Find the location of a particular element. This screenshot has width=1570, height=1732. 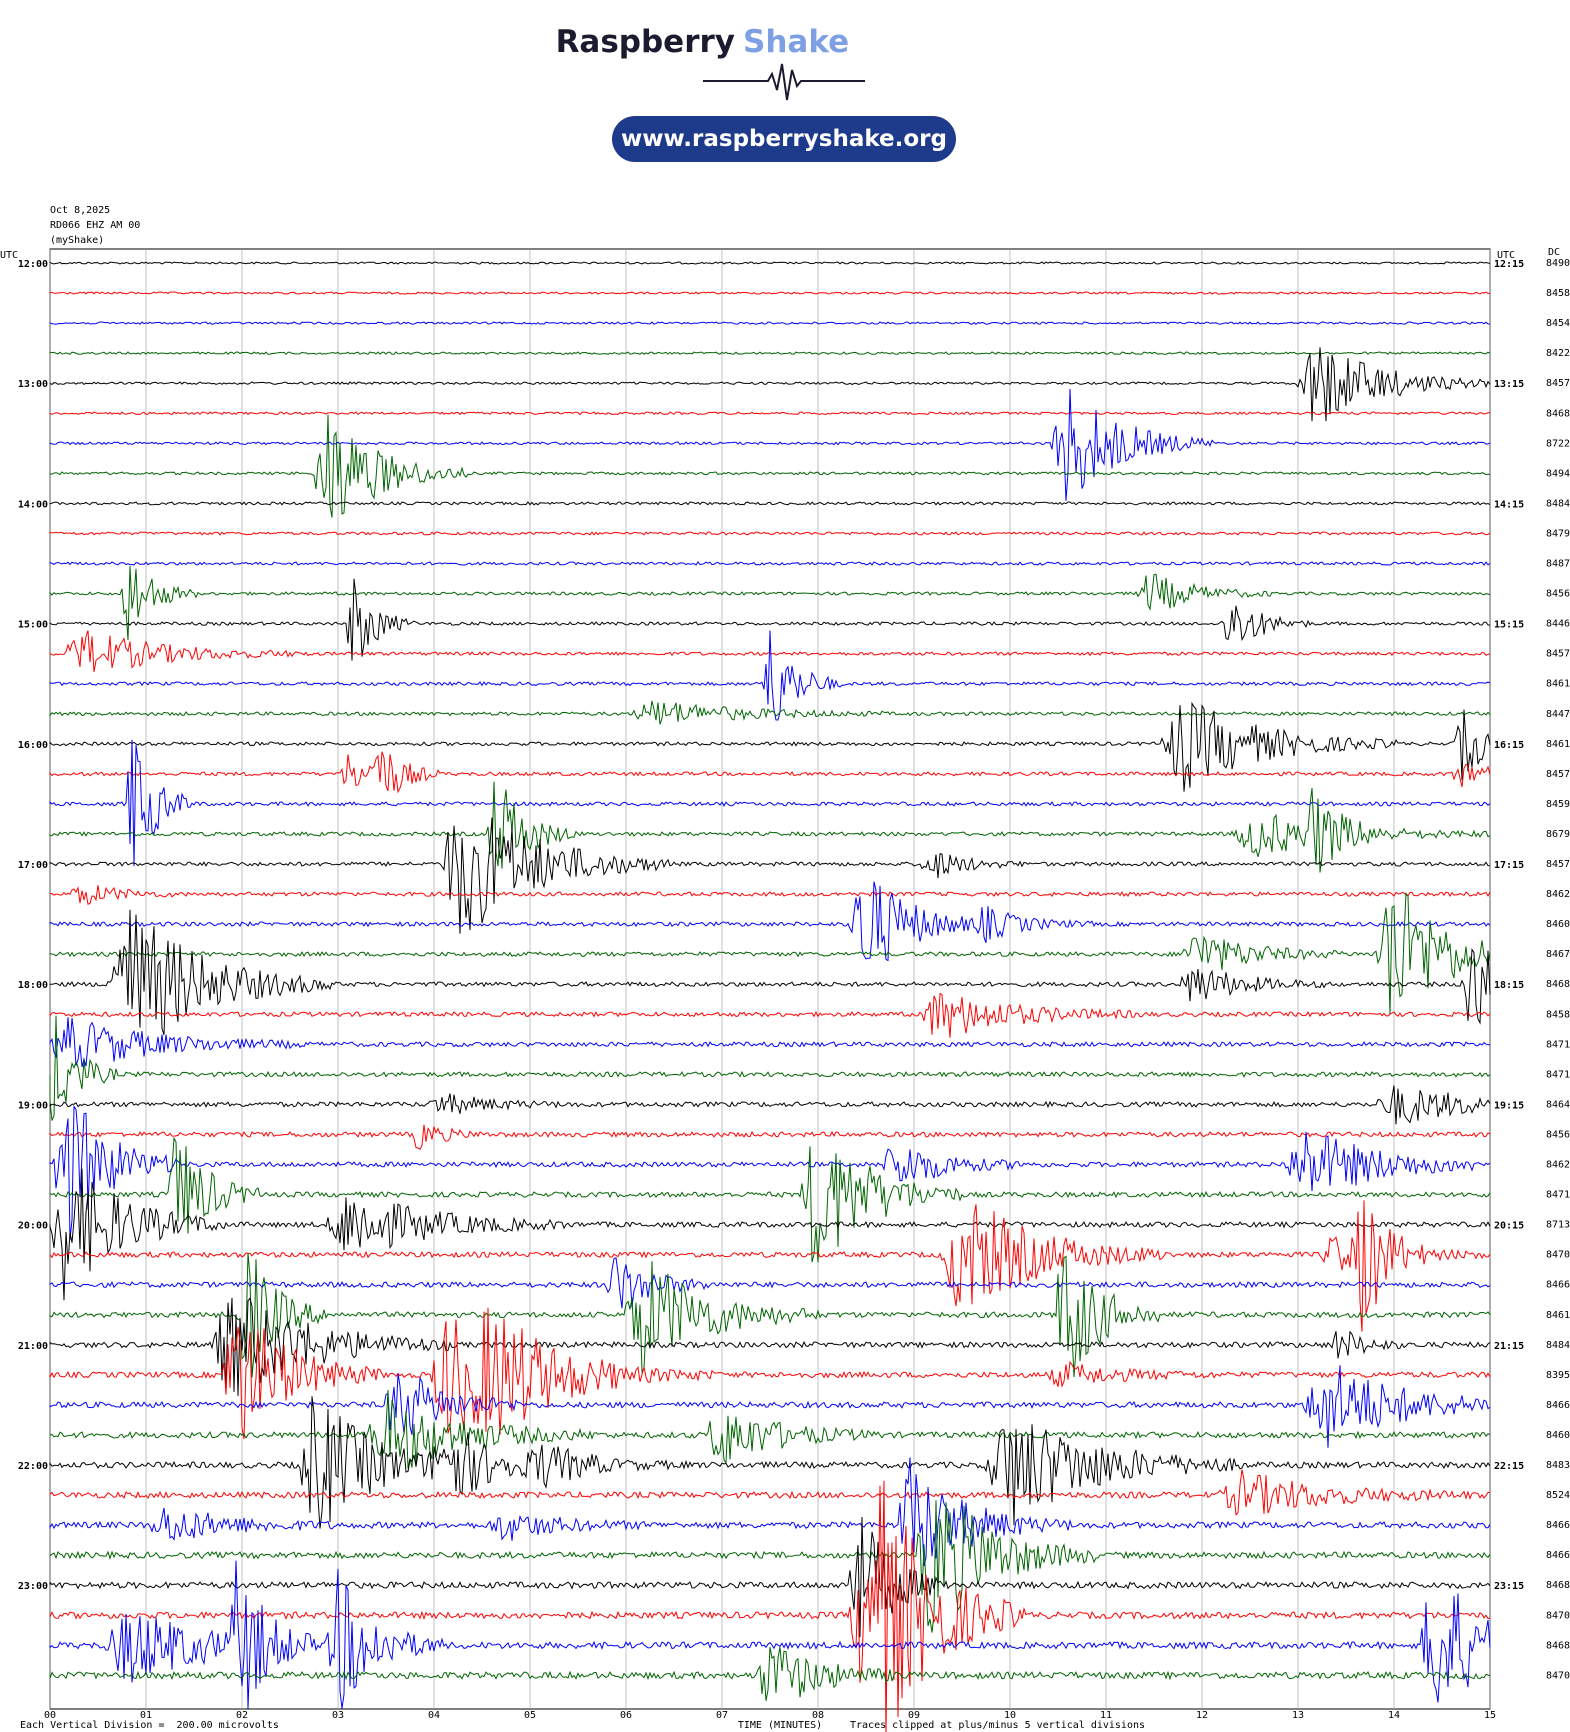

time-label: 14:15 is located at coordinates (1509, 504).